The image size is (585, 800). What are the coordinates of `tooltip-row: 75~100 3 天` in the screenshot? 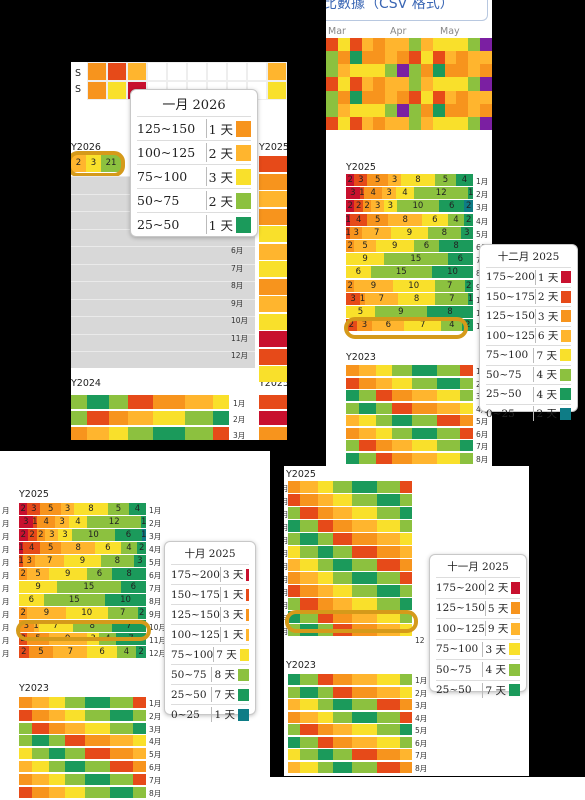 It's located at (194, 176).